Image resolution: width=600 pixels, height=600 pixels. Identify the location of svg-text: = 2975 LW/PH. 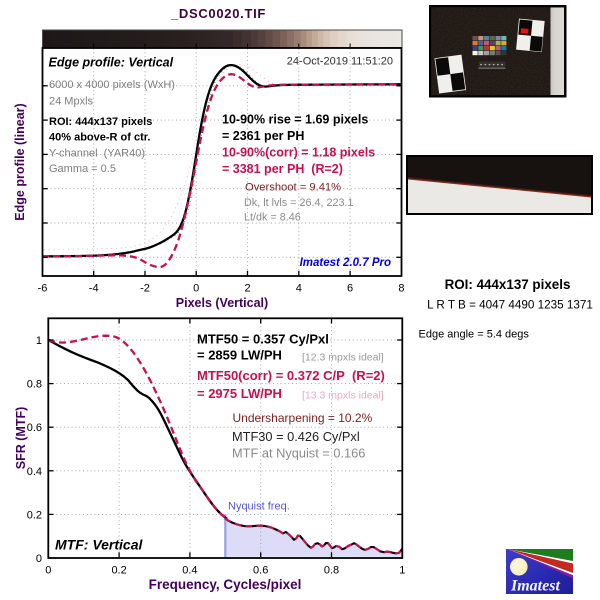
(239, 393).